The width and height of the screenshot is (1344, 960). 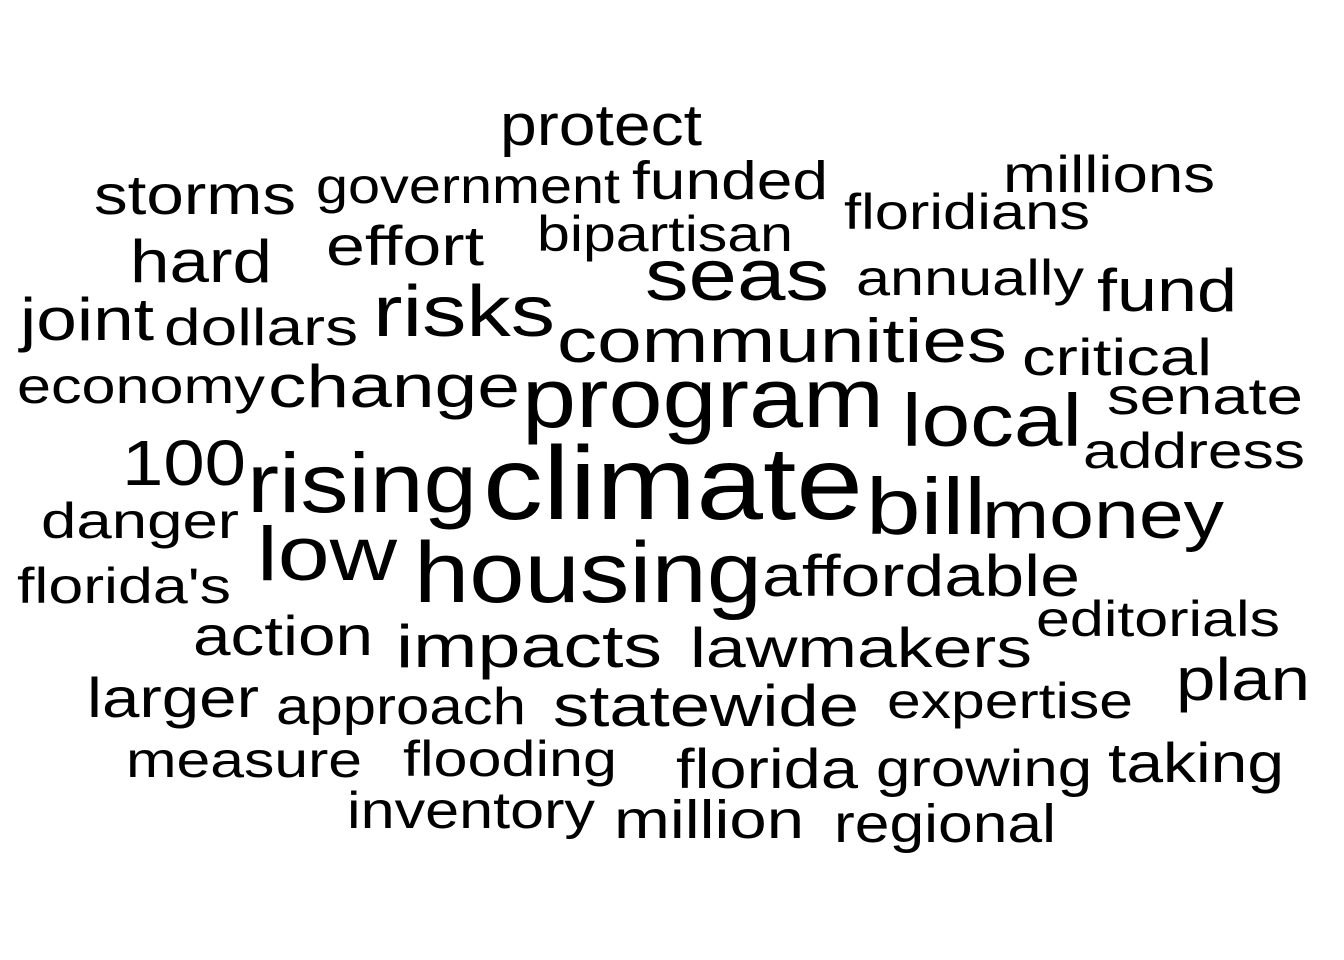 I want to click on word-communities: communities, so click(x=782, y=341).